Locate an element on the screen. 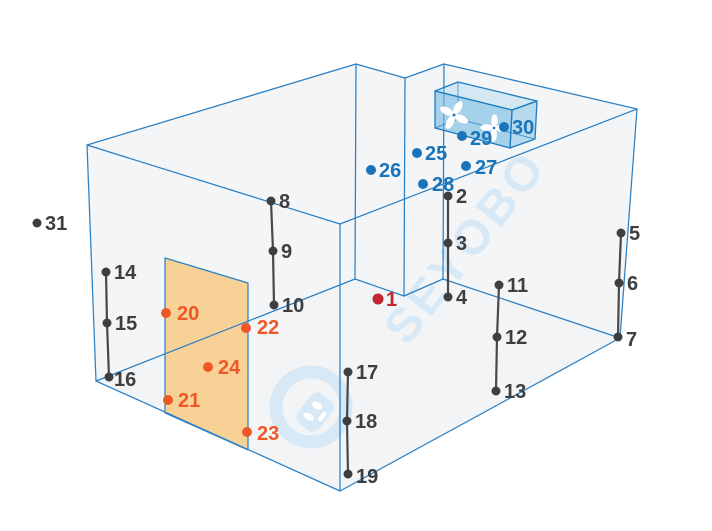  point-label-12: 12 is located at coordinates (516, 338).